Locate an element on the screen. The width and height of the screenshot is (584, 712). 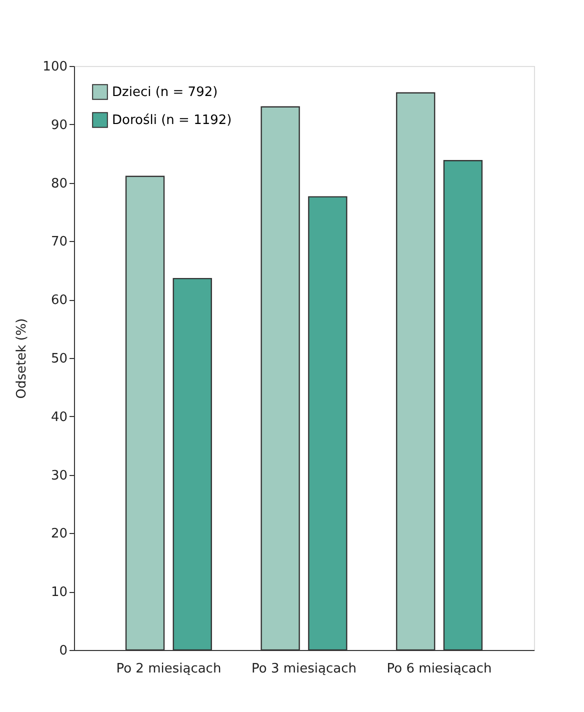
x-tick-label: Po 6 miesiącach is located at coordinates (439, 669).